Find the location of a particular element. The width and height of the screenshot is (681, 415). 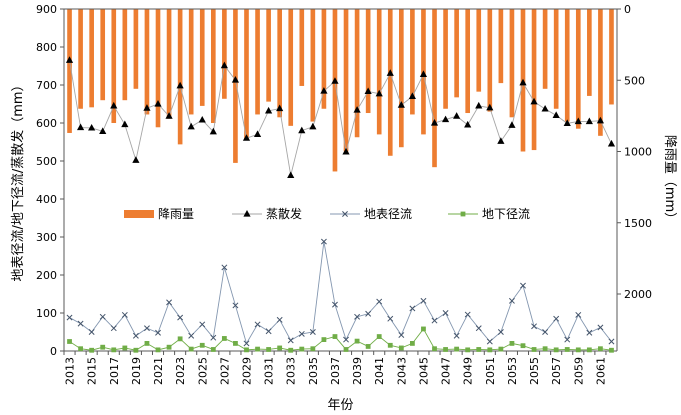

legend-item: 地表径流 is located at coordinates (371, 214).